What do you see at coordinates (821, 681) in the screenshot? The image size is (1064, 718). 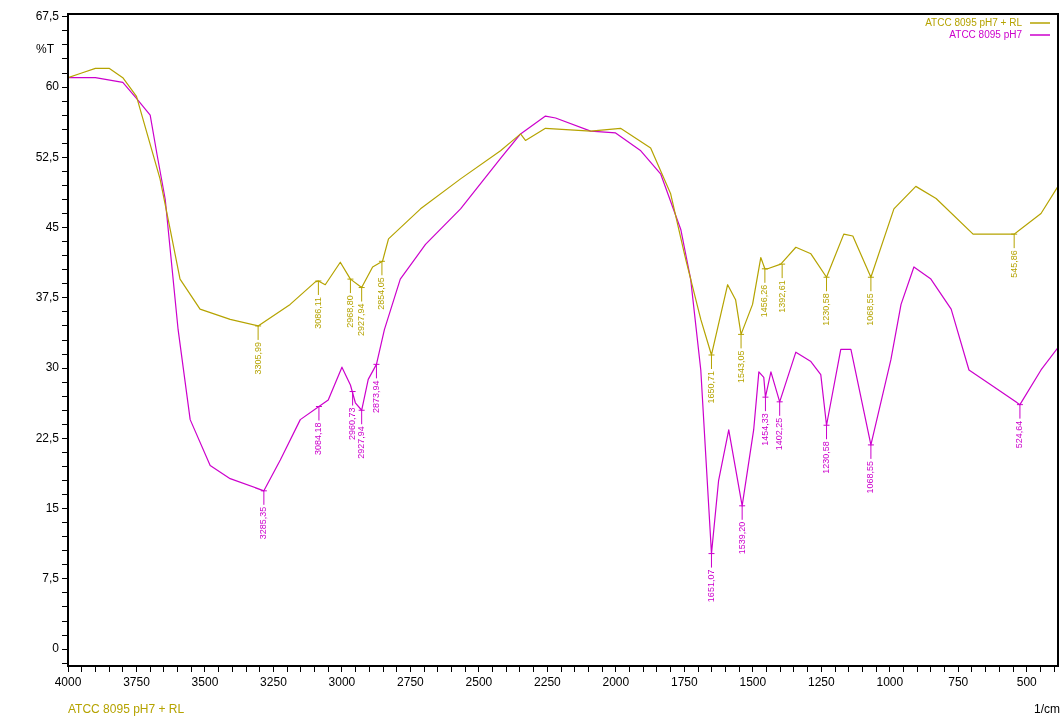 I see `x-tick-label: 1250` at bounding box center [821, 681].